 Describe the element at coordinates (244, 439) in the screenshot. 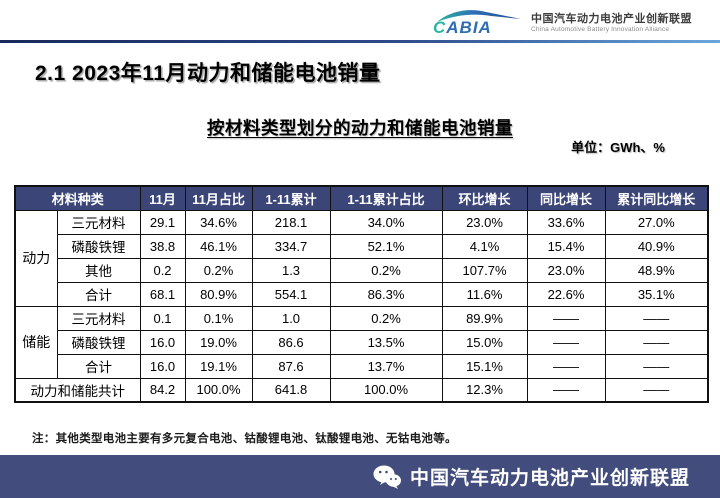

I see `footnote: 注：其他类型电池主要有多元复合电池、钴酸锂电池、钛酸锂电池、无钴电池等。` at that location.